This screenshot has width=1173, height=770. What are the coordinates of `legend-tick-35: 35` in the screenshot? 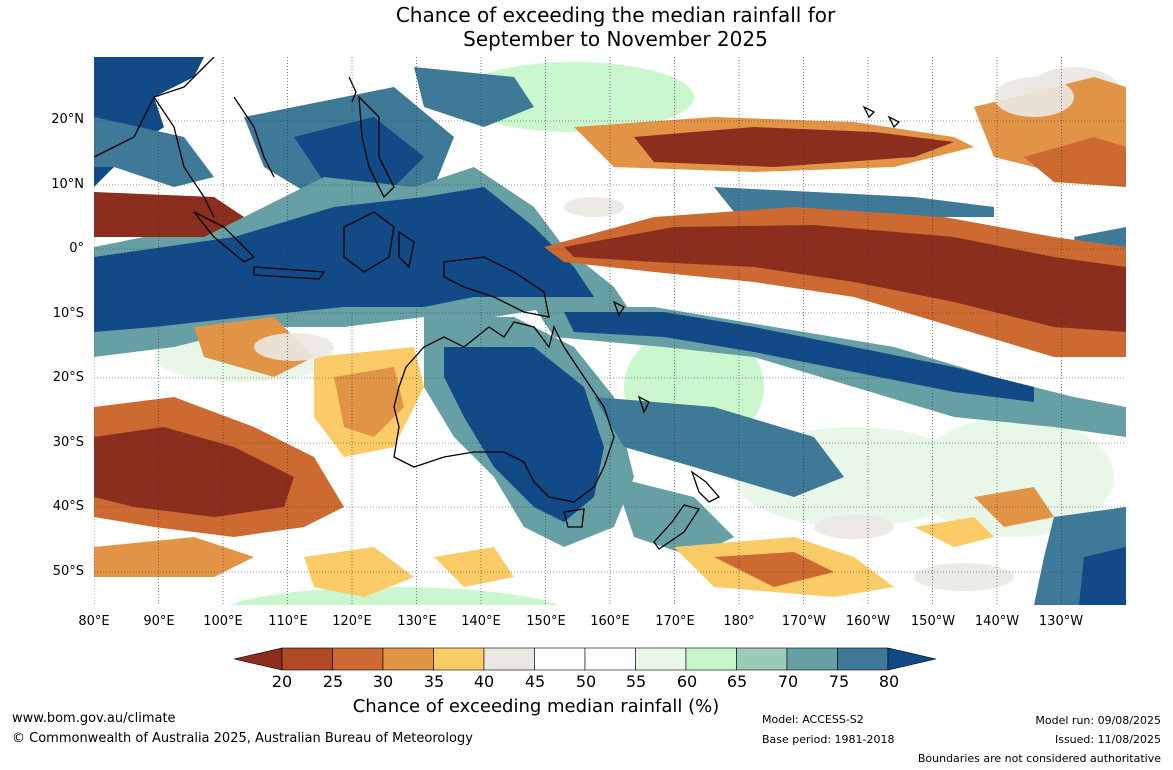 It's located at (434, 681).